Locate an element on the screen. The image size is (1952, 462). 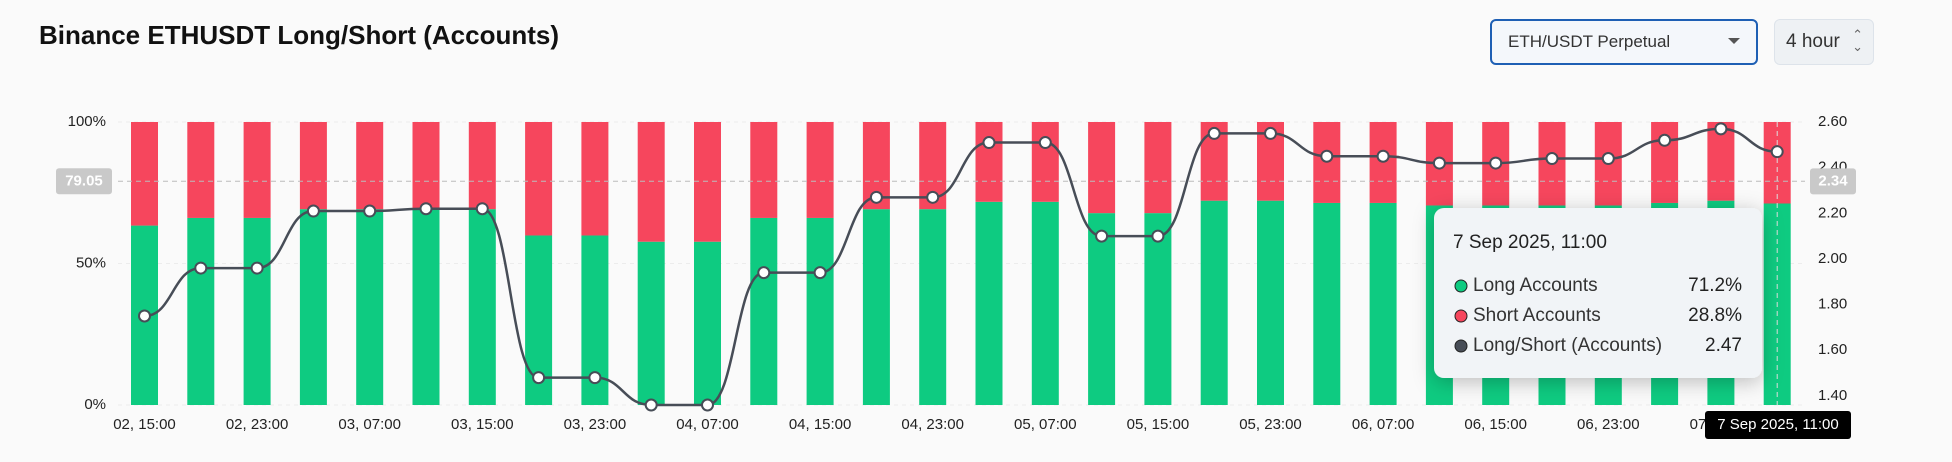
y2-tick-label: 2.20 is located at coordinates (1832, 212).